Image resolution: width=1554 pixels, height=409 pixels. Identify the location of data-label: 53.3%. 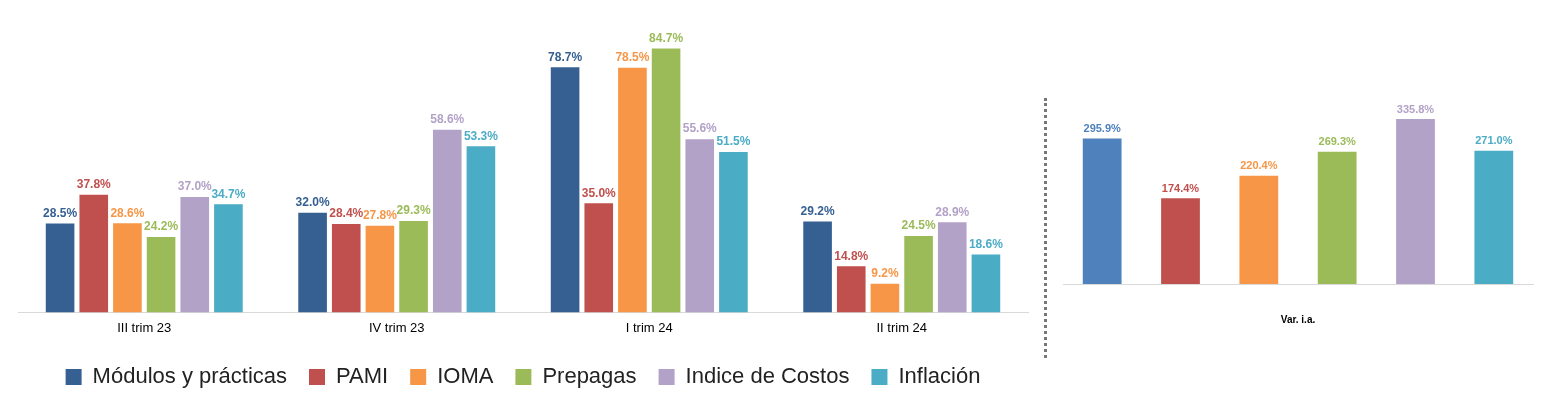
(481, 135).